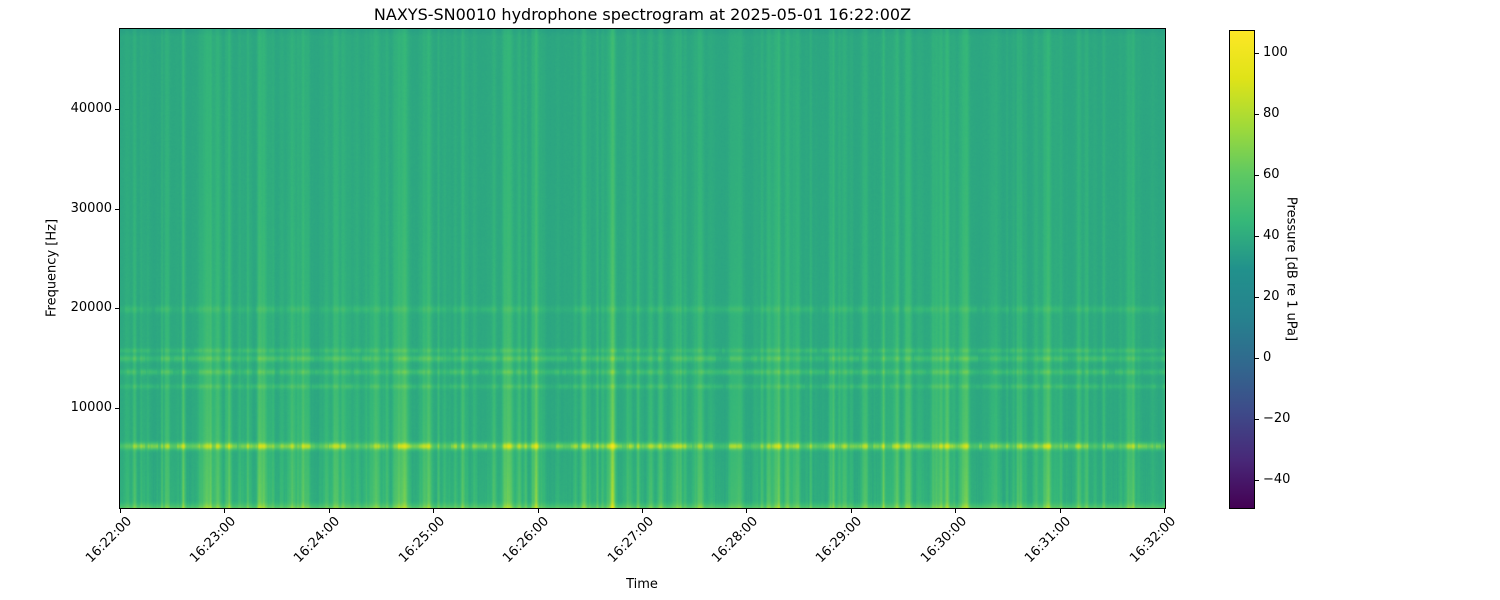 The image size is (1500, 600). Describe the element at coordinates (91, 108) in the screenshot. I see `y-tick-label: 40000` at that location.